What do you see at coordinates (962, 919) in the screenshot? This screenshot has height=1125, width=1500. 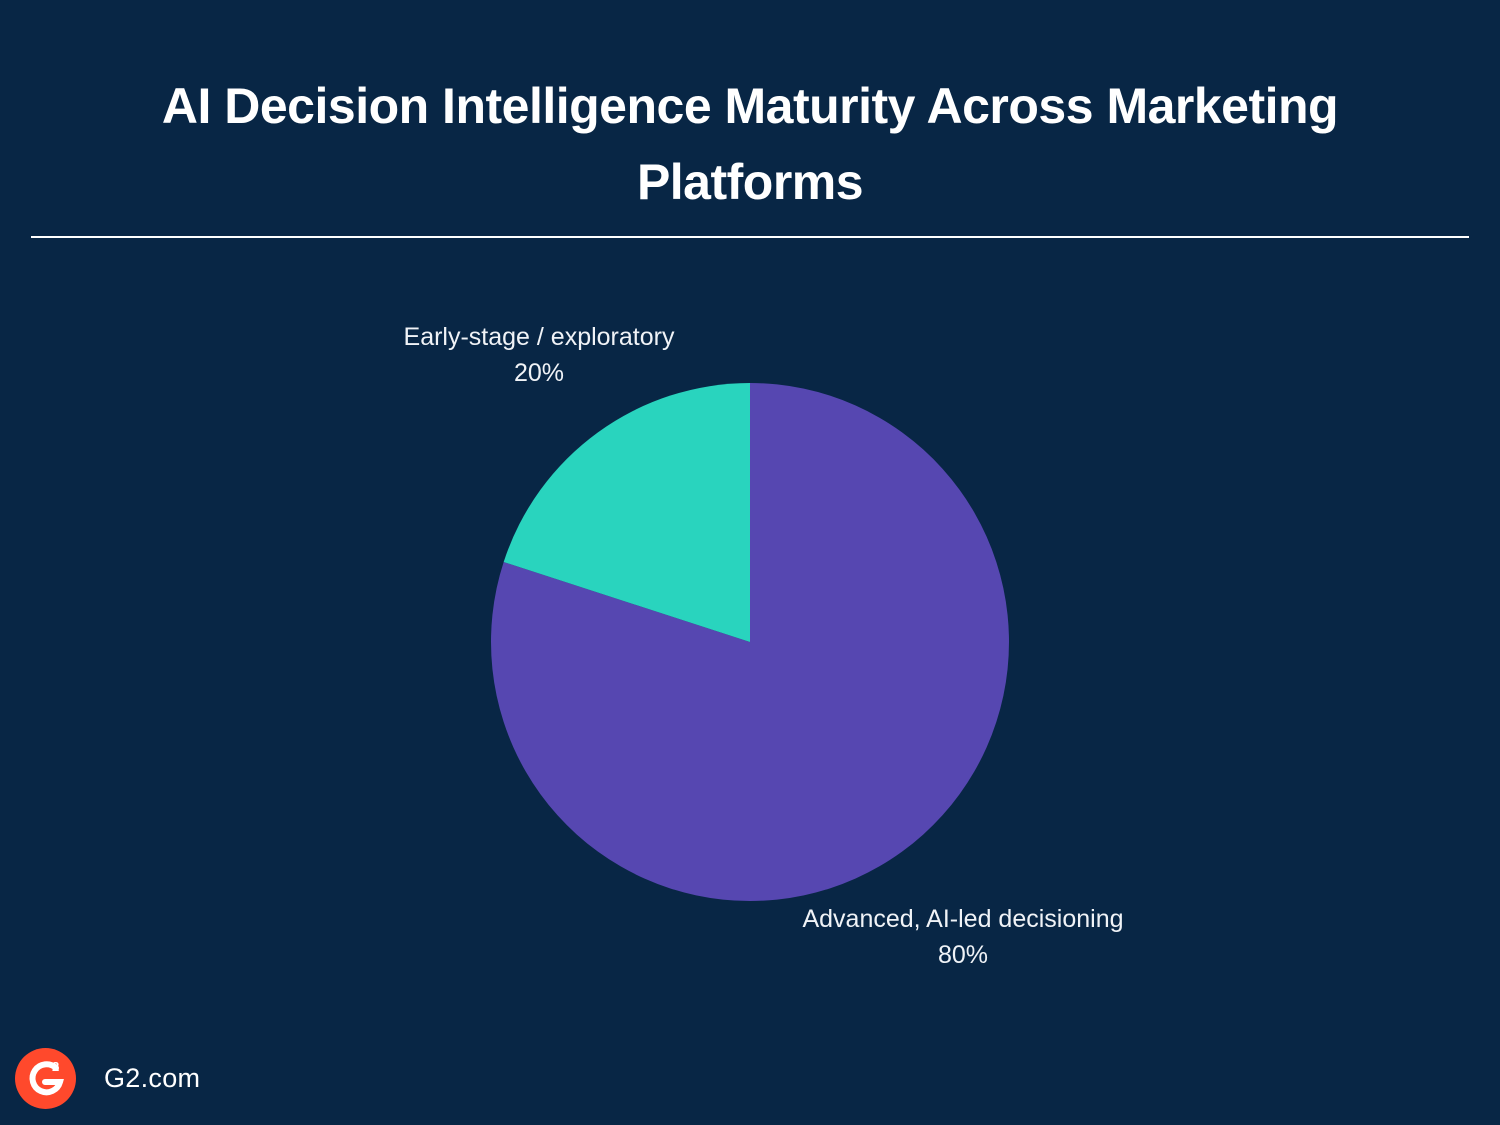 I see `slice-label: Advanced, AI-led decisioning` at bounding box center [962, 919].